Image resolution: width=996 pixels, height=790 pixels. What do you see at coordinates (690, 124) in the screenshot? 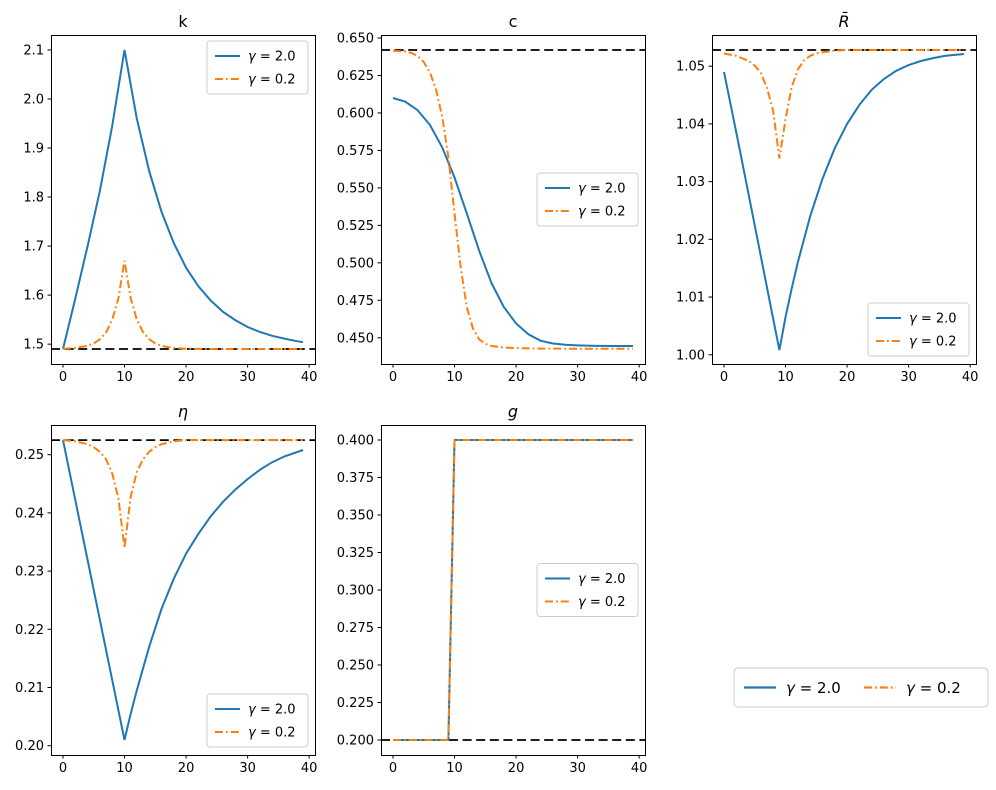
I see `y-tick-label: 1.04` at bounding box center [690, 124].